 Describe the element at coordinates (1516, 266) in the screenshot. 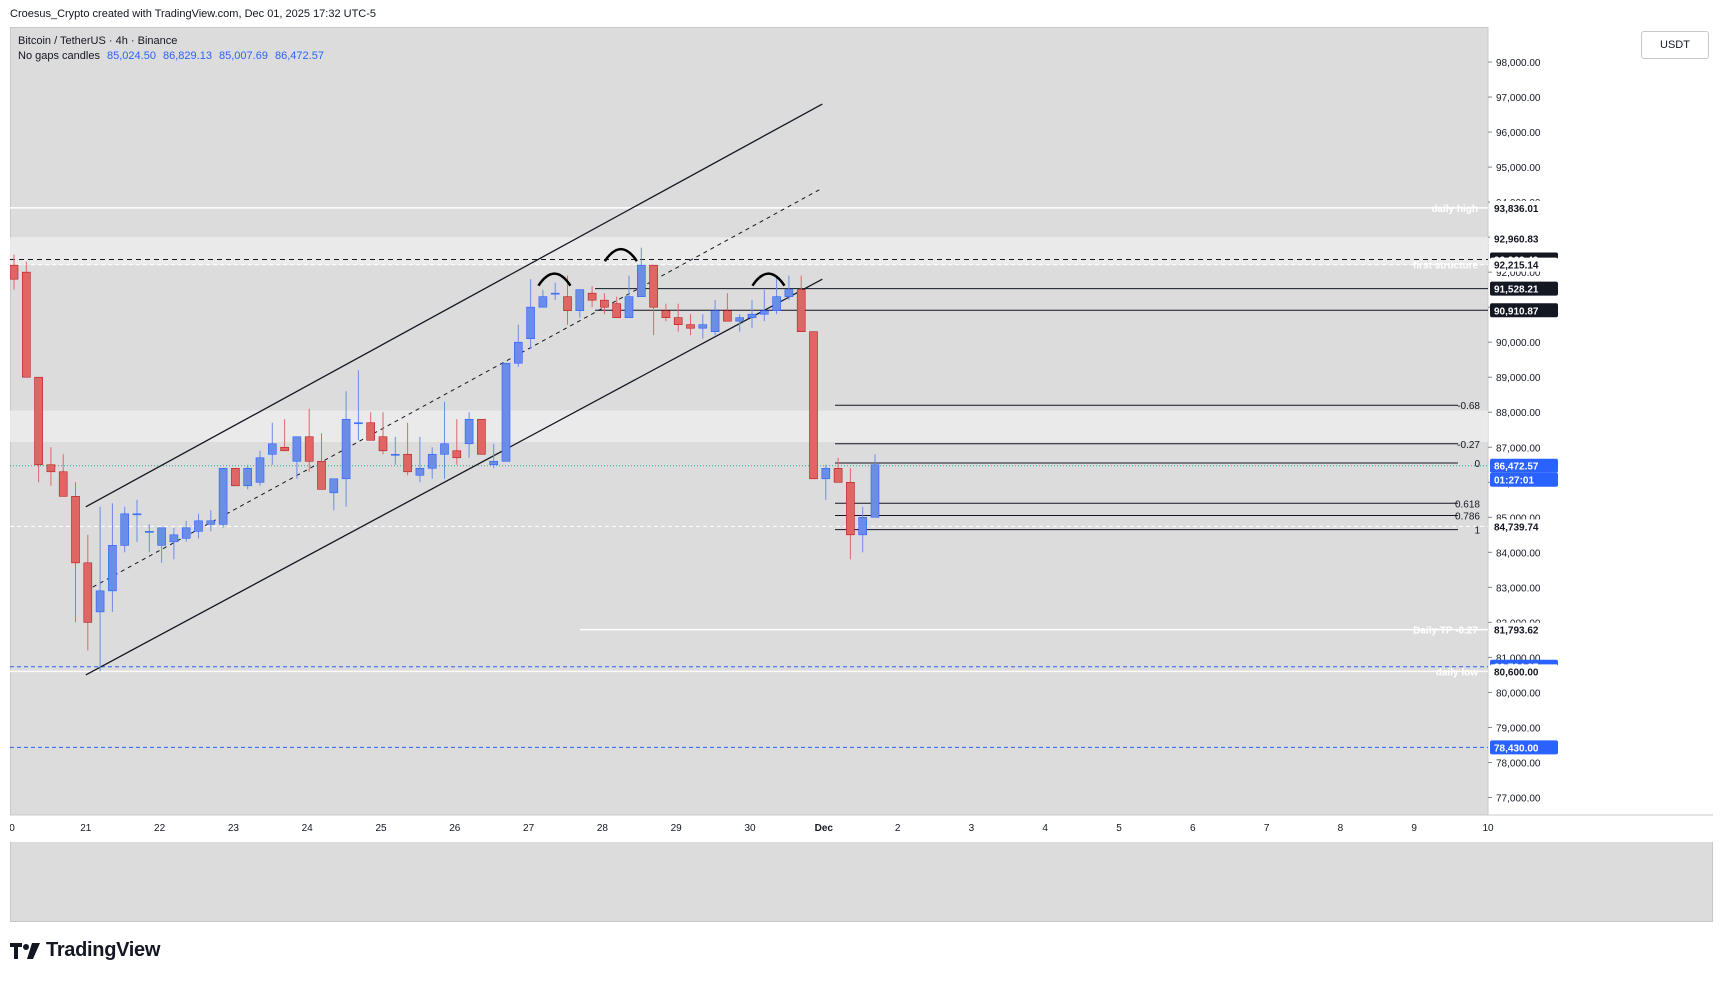

I see `price-tag-label: 92,215.14` at that location.